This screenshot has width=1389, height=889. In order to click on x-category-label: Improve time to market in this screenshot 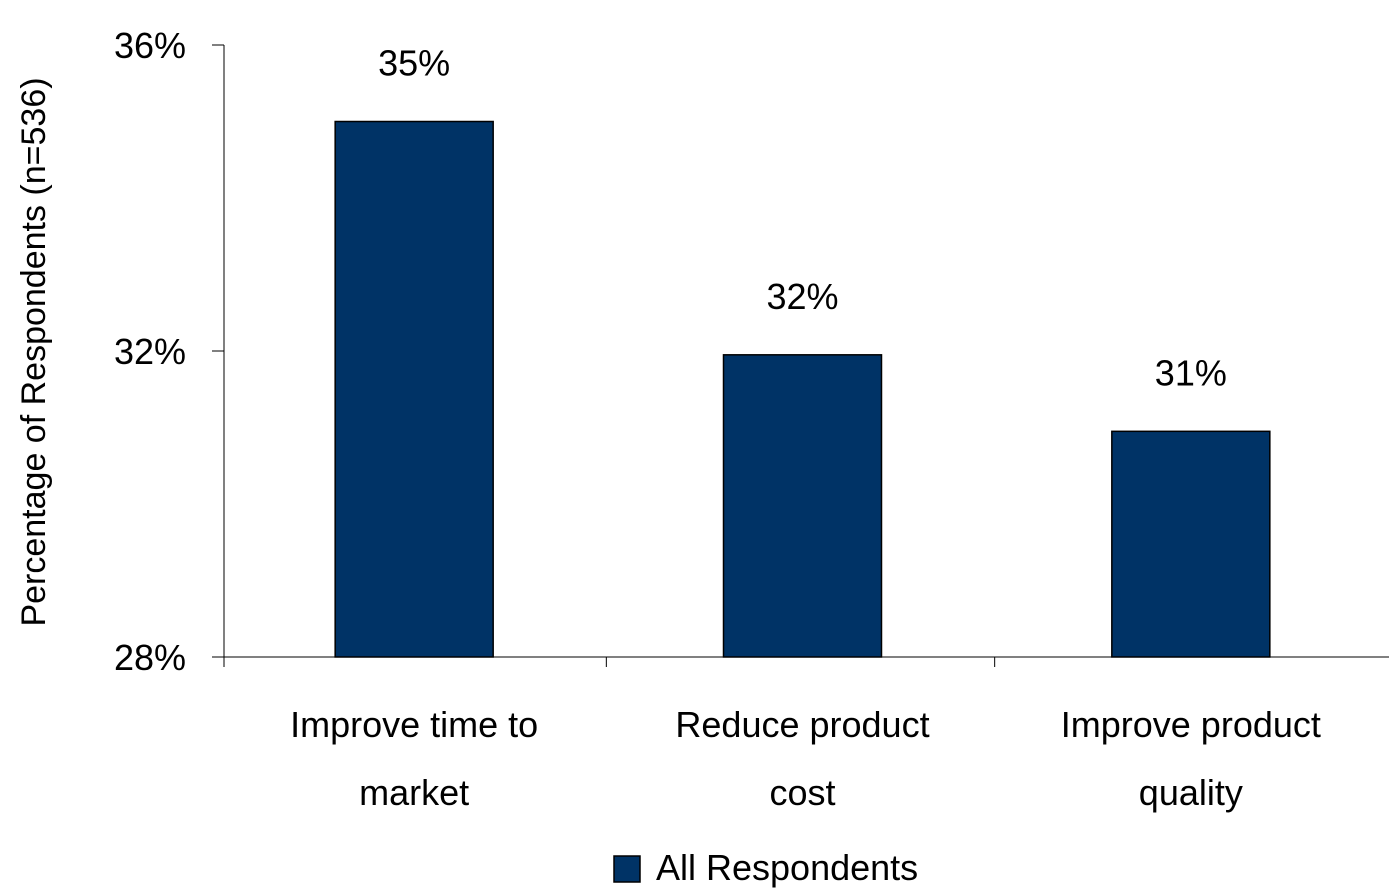, I will do `click(414, 758)`.